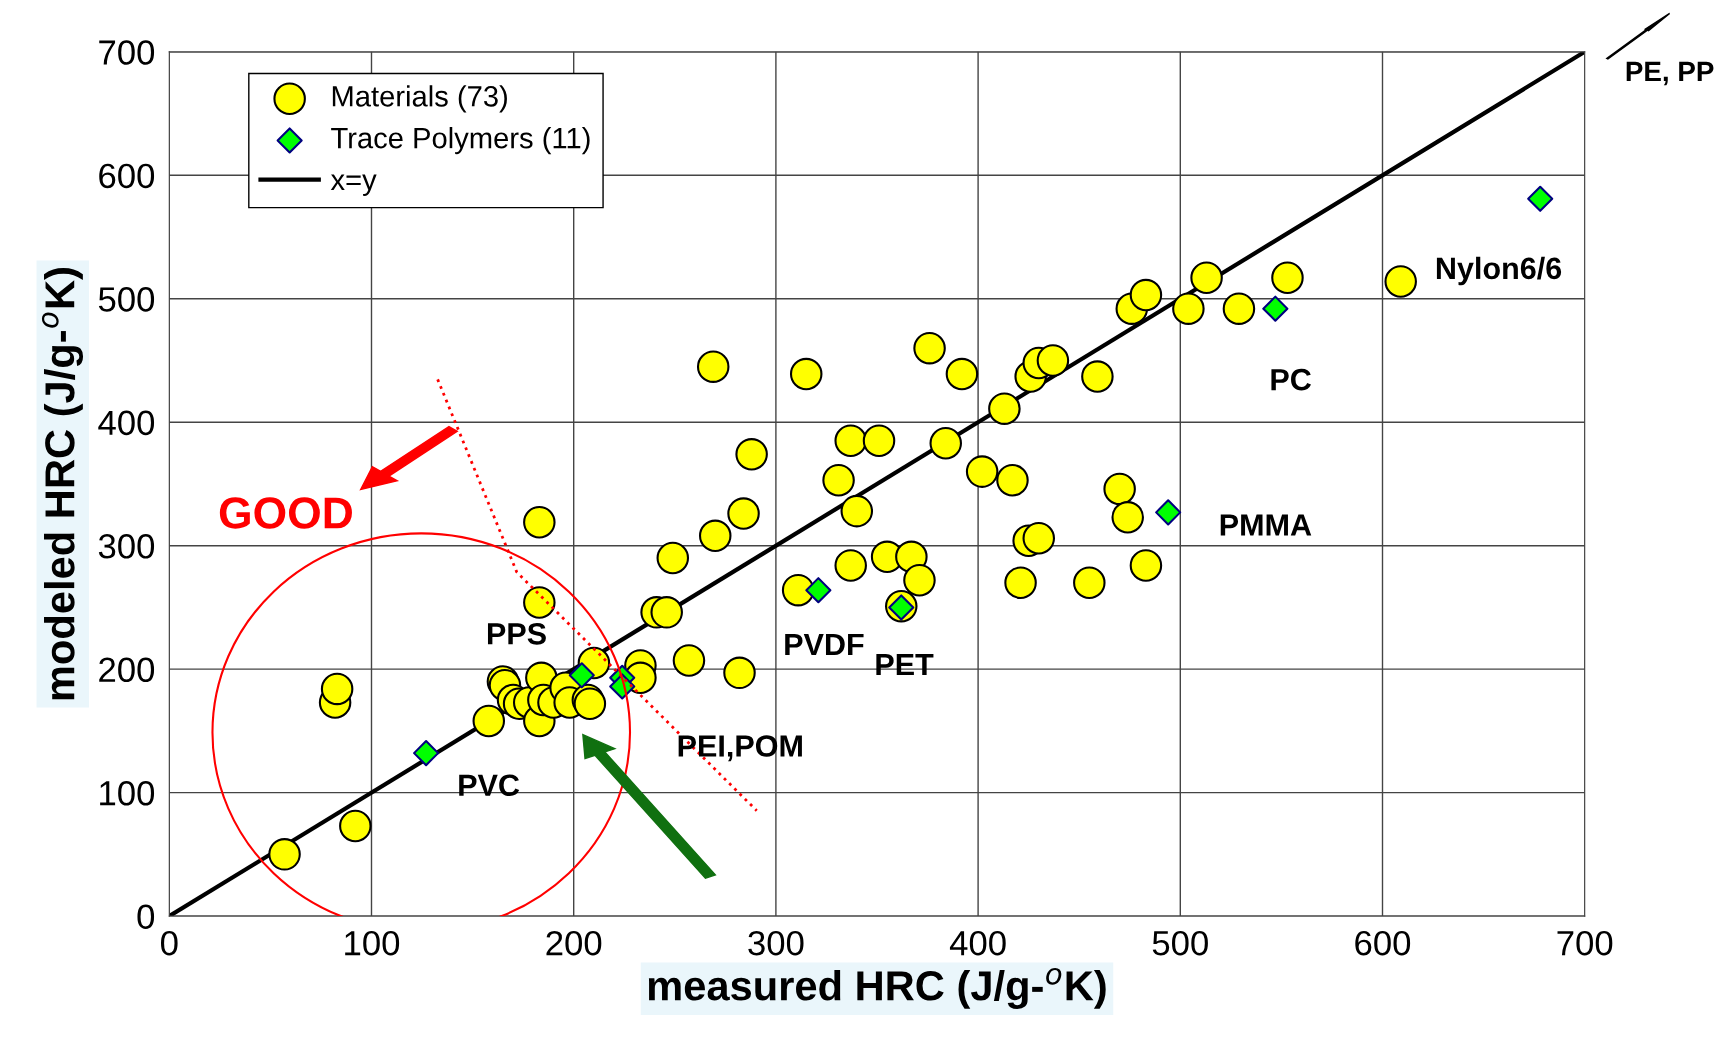  Describe the element at coordinates (1180, 943) in the screenshot. I see `x-tick-label: 500` at that location.